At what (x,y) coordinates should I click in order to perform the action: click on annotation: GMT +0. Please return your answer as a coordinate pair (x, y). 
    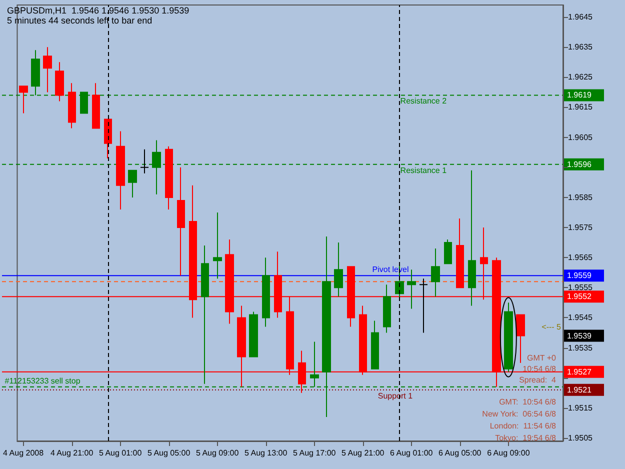
    Looking at the image, I should click on (542, 358).